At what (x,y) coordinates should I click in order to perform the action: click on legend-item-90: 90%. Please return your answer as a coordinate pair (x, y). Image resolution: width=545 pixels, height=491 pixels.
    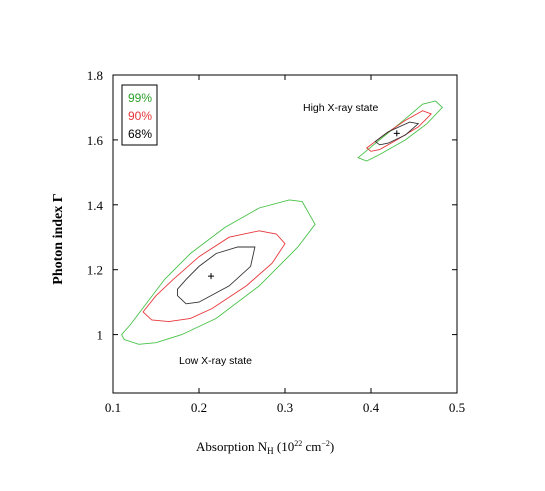
    Looking at the image, I should click on (140, 116).